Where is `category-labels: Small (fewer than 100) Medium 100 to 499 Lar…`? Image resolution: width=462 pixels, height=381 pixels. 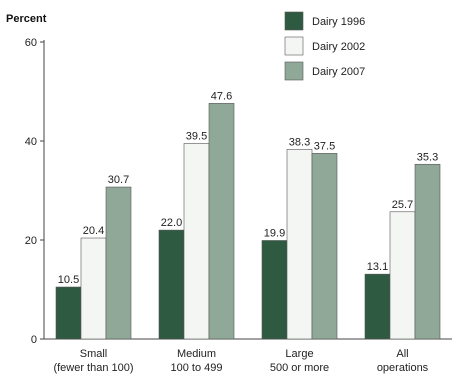 category-labels: Small (fewer than 100) Medium 100 to 499 Lar… is located at coordinates (240, 361).